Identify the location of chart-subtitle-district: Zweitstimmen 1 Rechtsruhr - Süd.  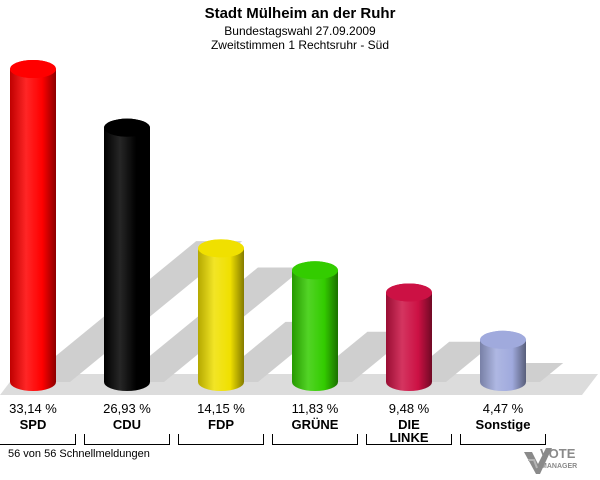
(300, 45).